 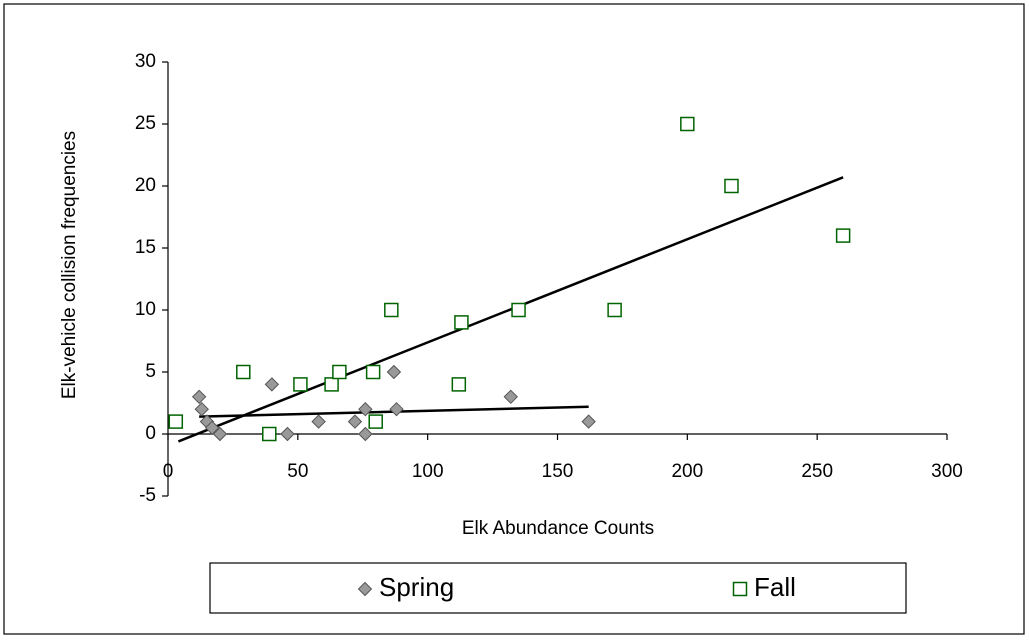 What do you see at coordinates (150, 371) in the screenshot?
I see `y-tick-label: 5` at bounding box center [150, 371].